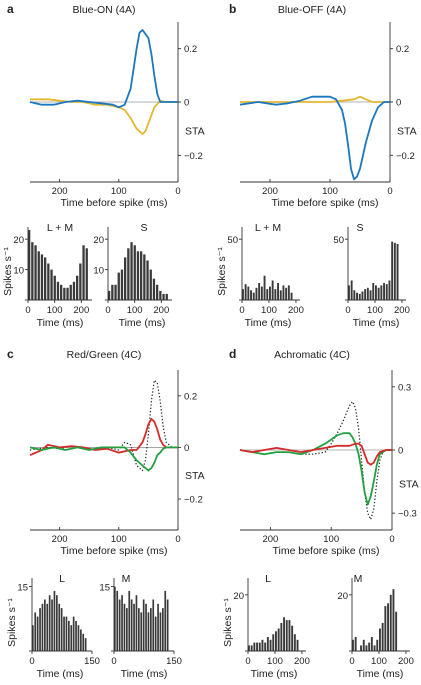 This screenshot has width=421, height=685. What do you see at coordinates (190, 49) in the screenshot?
I see `y-tick-label: 0.2` at bounding box center [190, 49].